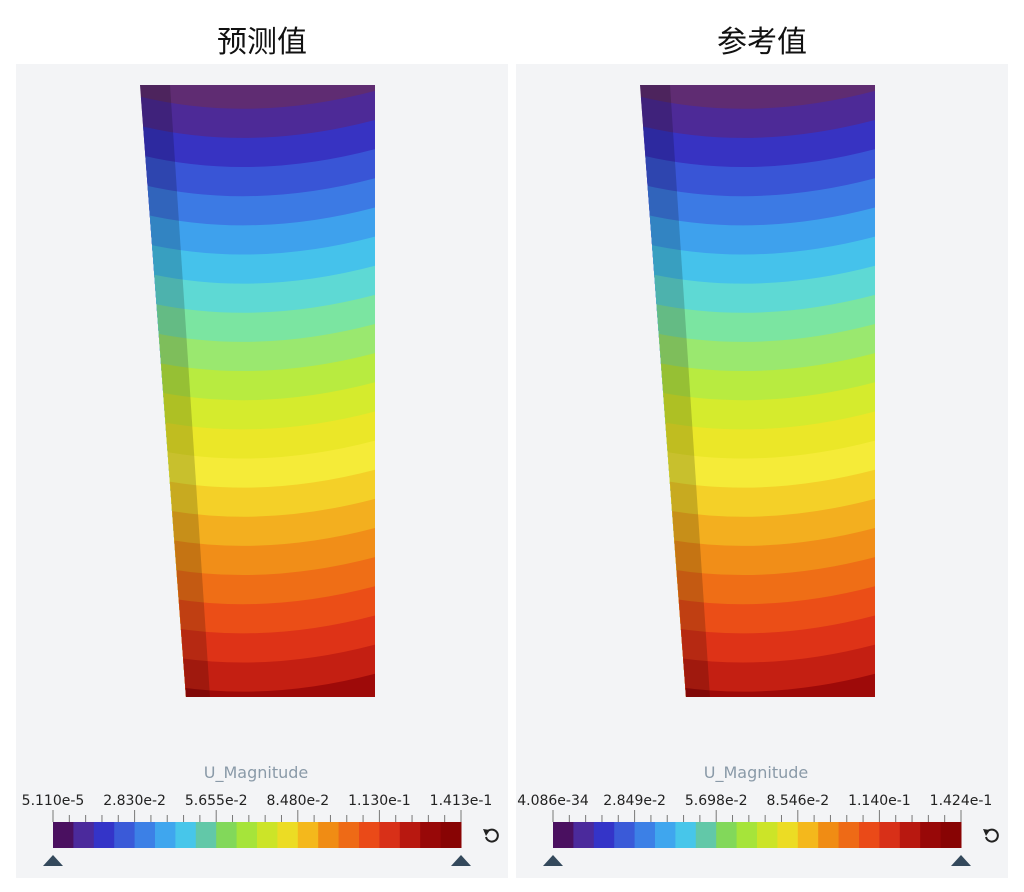 This screenshot has width=1024, height=892. Describe the element at coordinates (879, 801) in the screenshot. I see `colorbar-tick-label: 1.140e-1` at that location.